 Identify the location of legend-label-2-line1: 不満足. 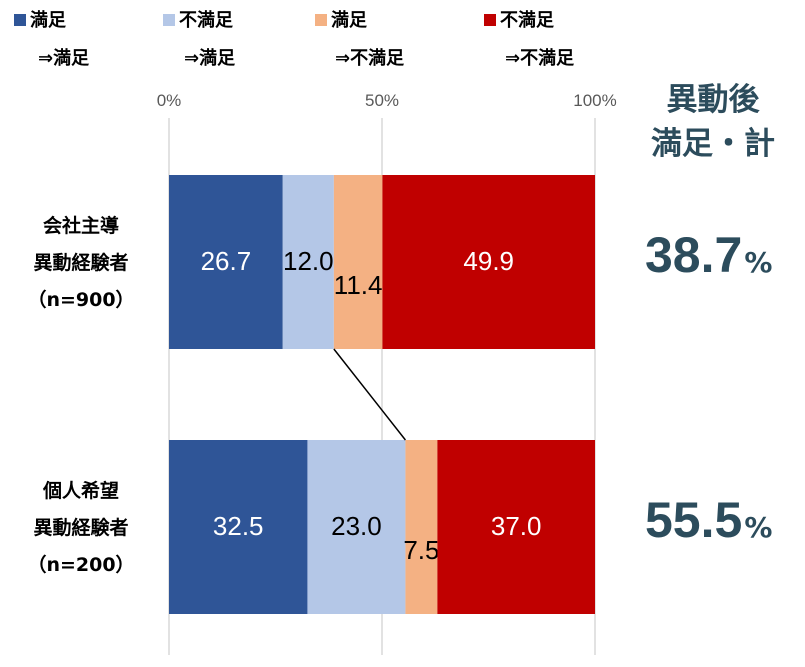
(206, 20).